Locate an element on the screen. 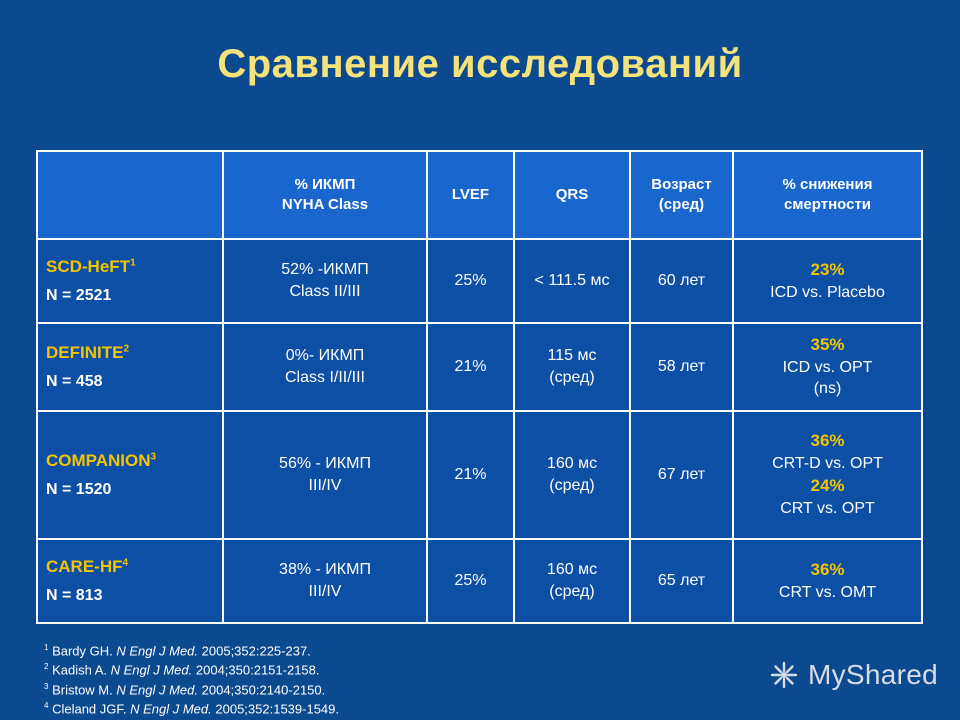 The height and width of the screenshot is (720, 960). comparison-label: CRT-D vs. OPT is located at coordinates (827, 464).